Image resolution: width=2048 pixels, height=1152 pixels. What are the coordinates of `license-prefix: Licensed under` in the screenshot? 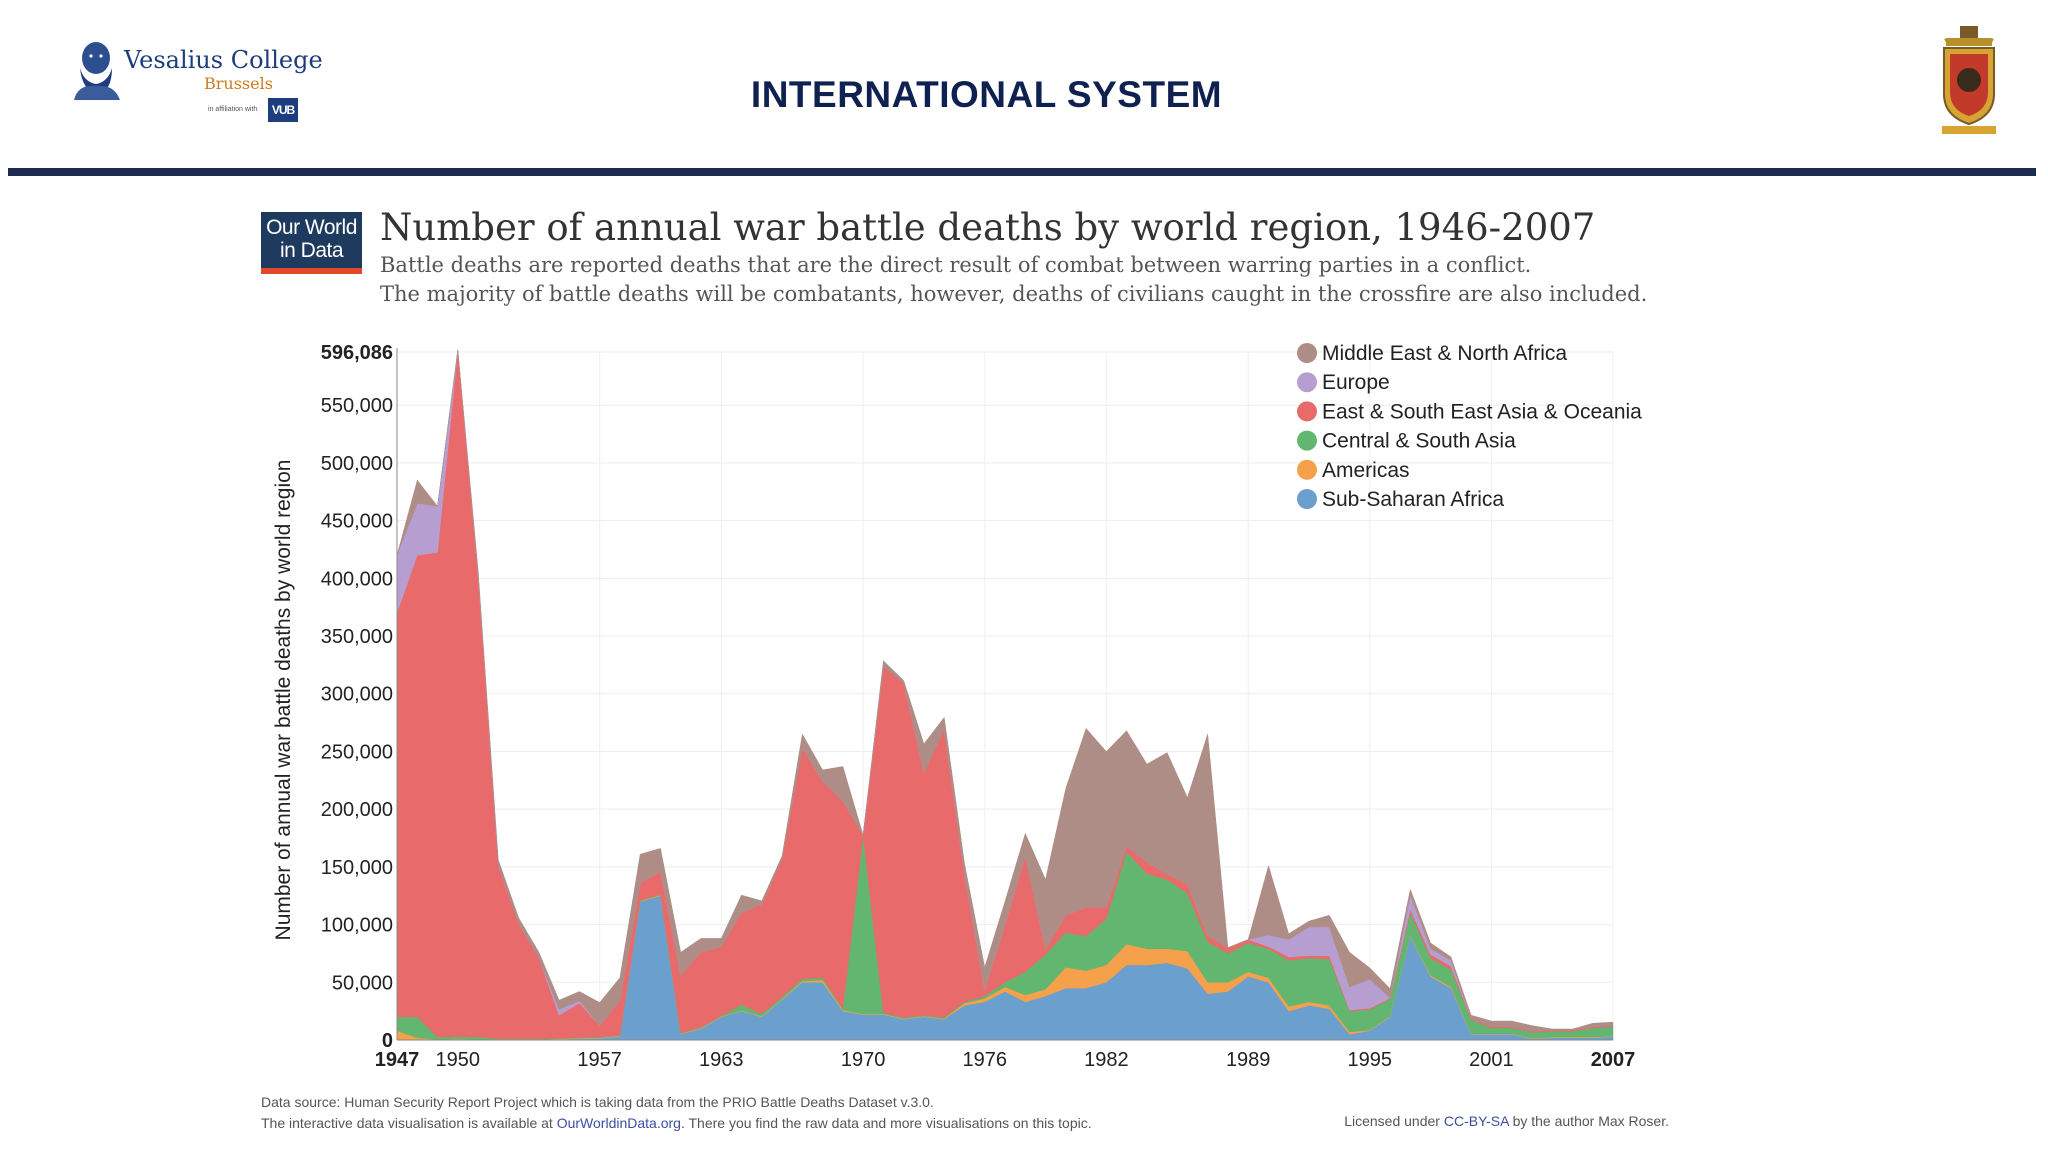 It's located at (1394, 1121).